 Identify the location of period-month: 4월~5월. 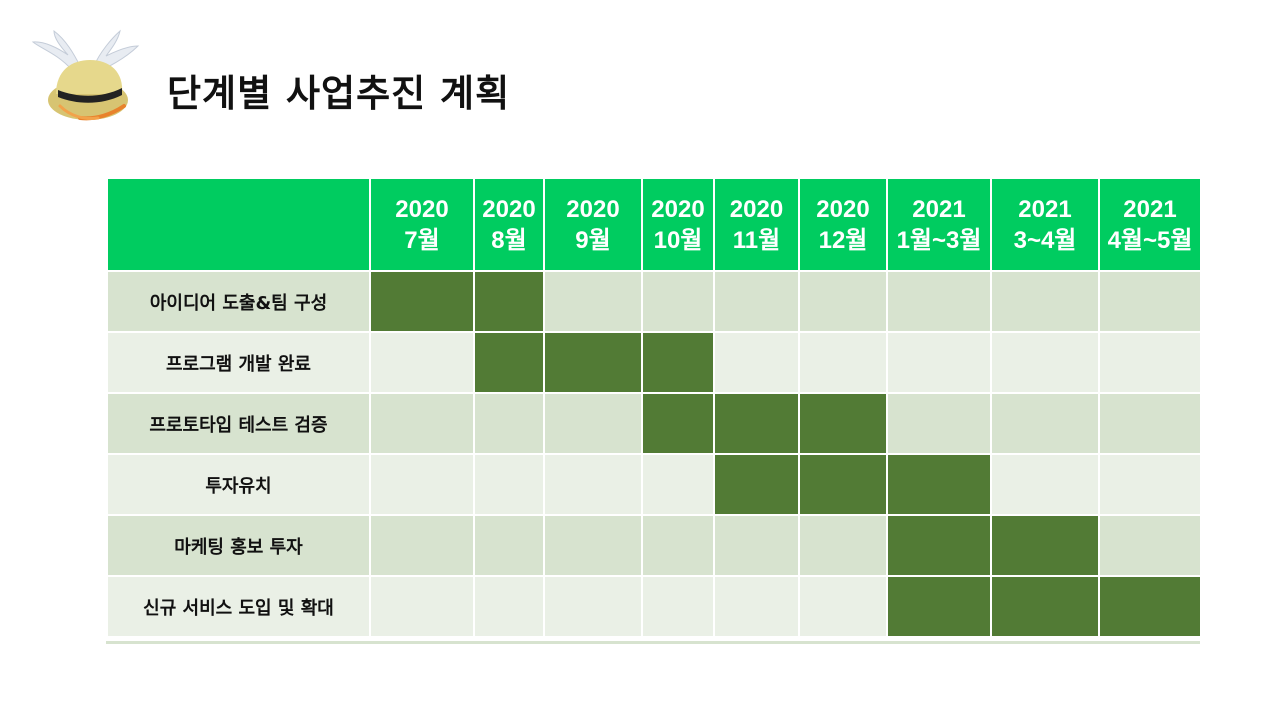
(1150, 240).